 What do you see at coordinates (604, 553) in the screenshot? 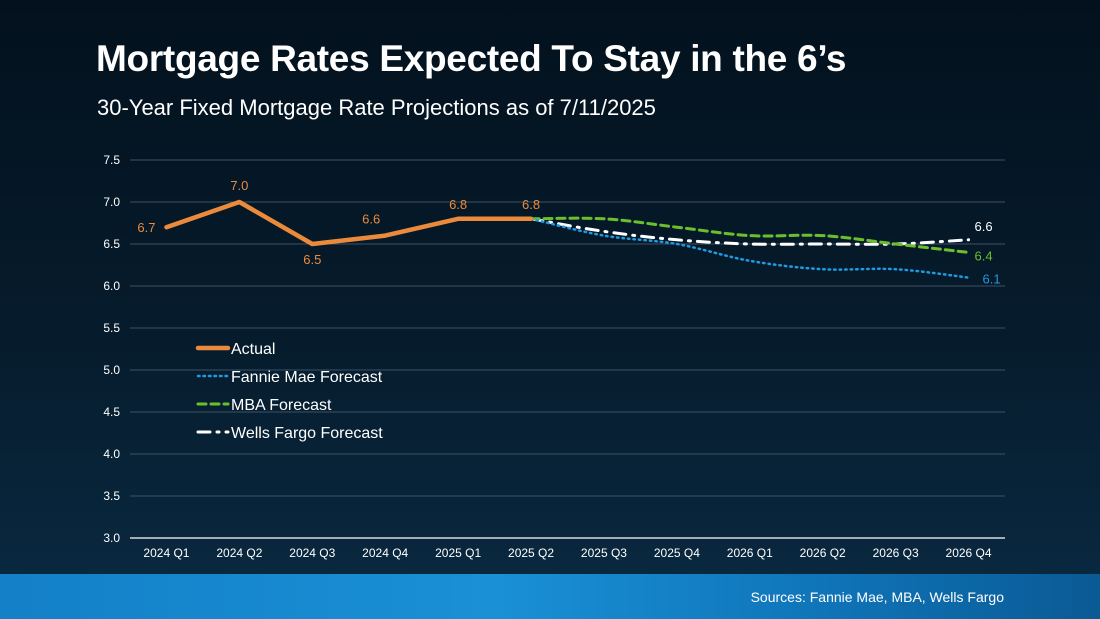
I see `x-tick-label: 2025 Q3` at bounding box center [604, 553].